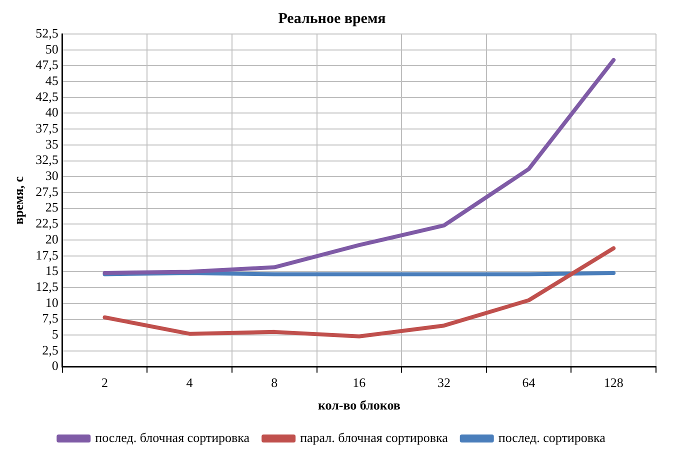 This screenshot has height=463, width=674. I want to click on y-tick-label: 37,5, so click(47, 128).